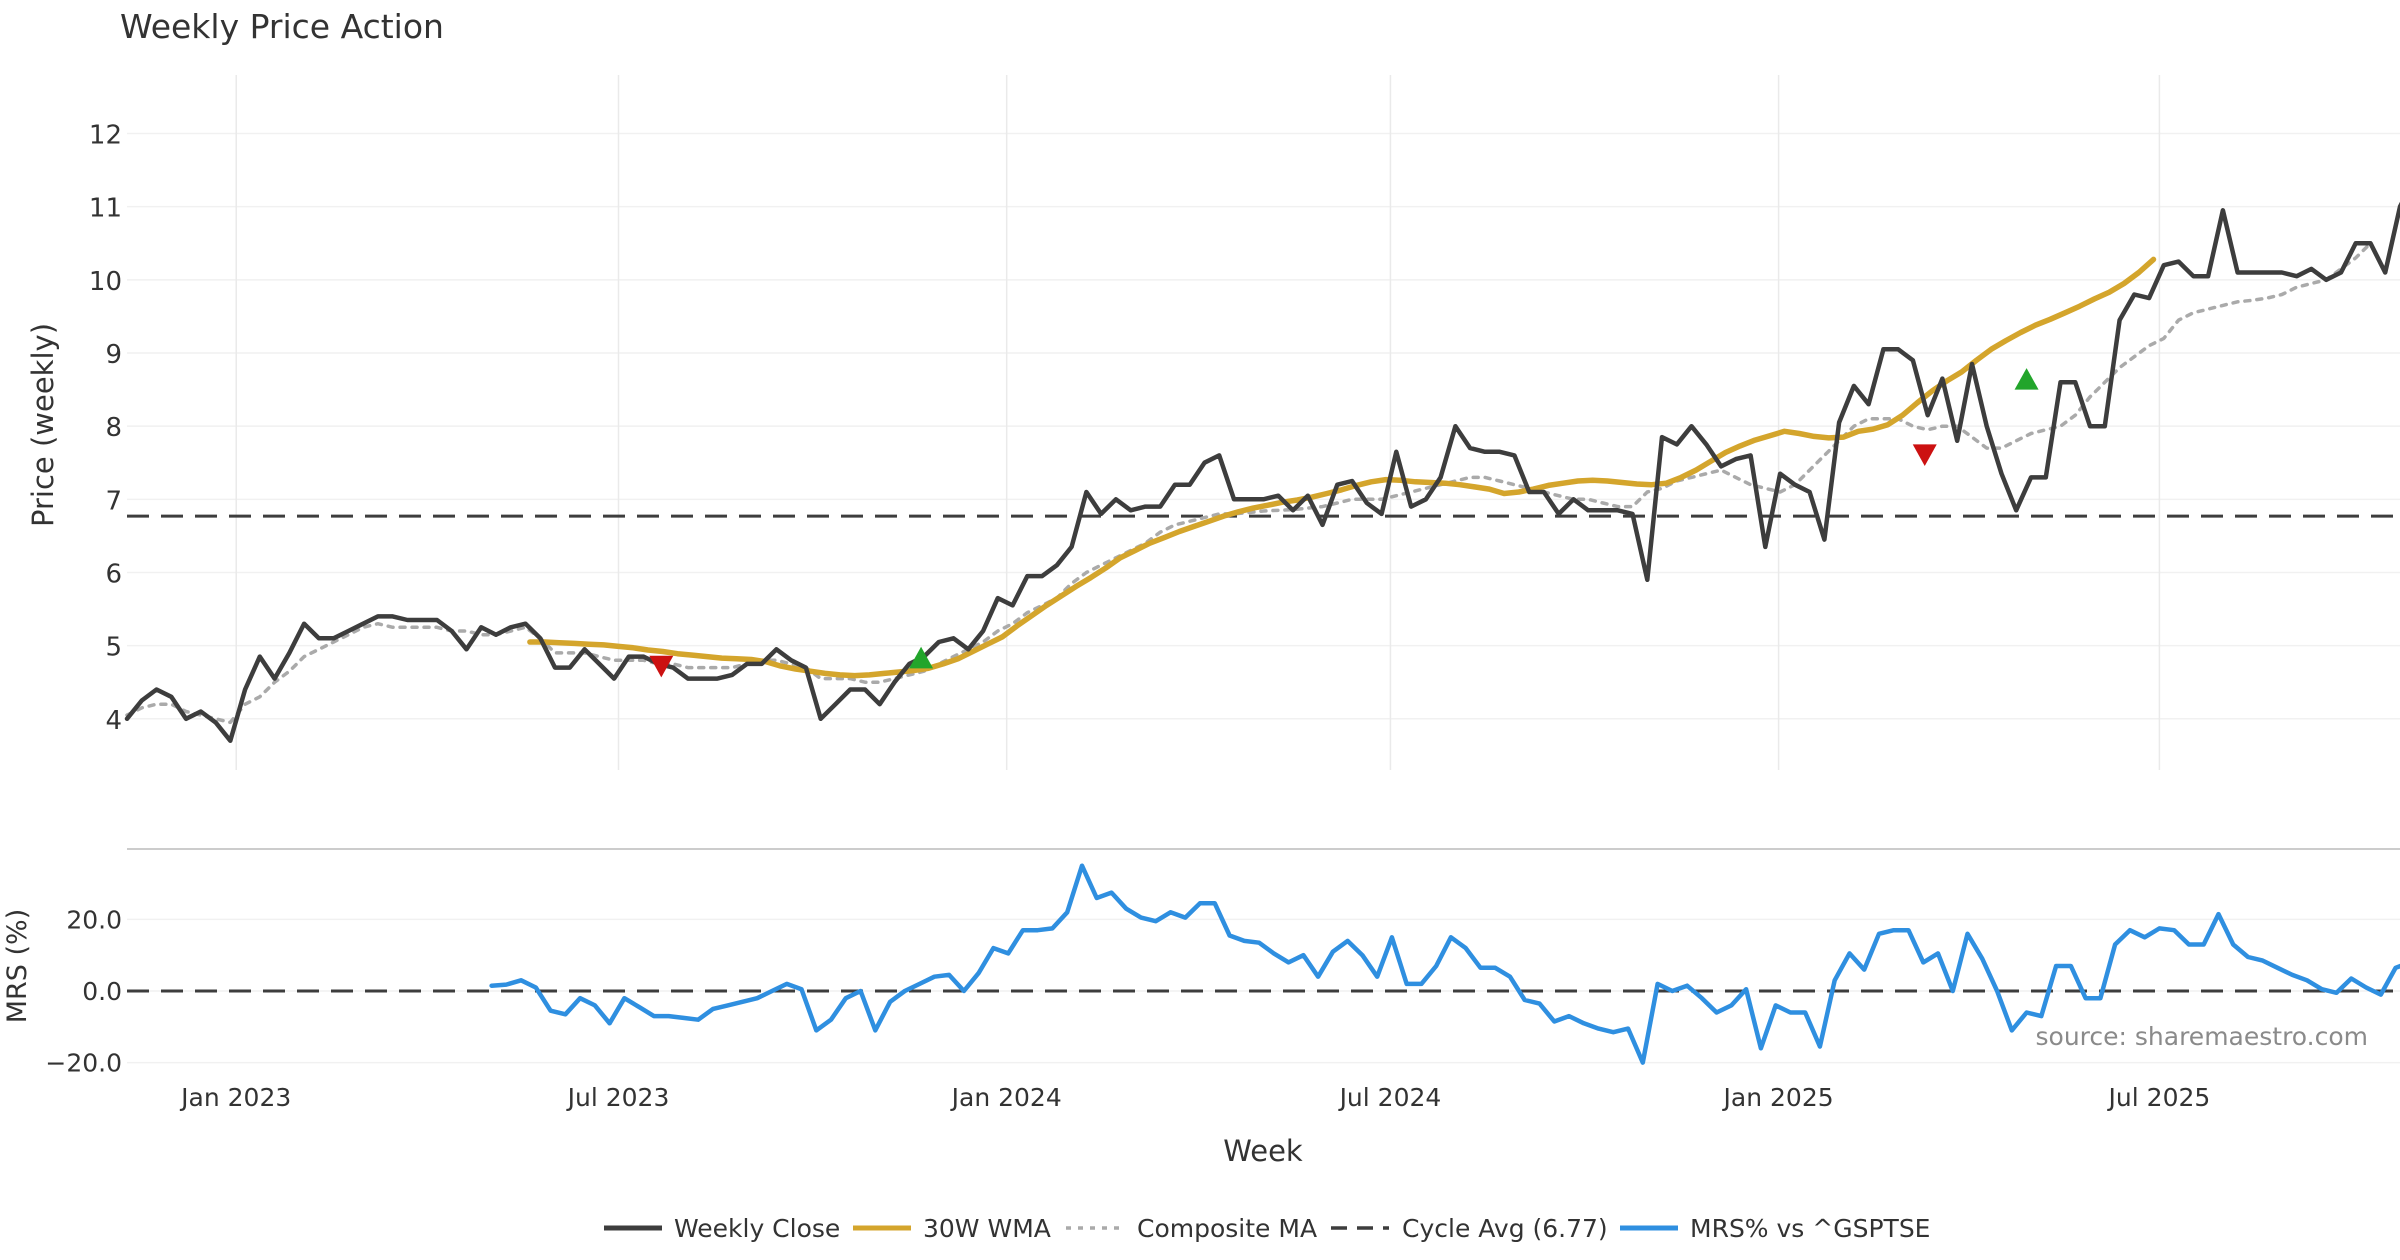  Describe the element at coordinates (1444, 964) in the screenshot. I see `mrs-line` at that location.